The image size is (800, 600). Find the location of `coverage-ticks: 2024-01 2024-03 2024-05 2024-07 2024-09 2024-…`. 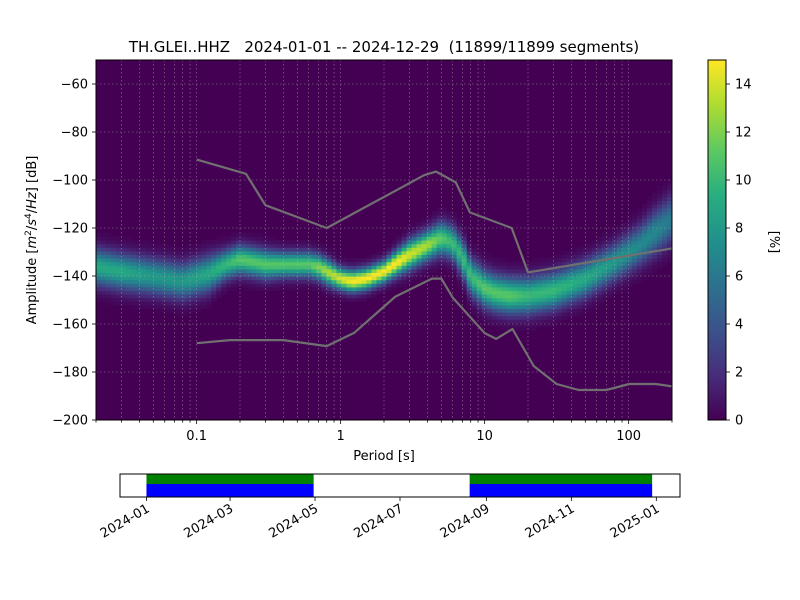

coverage-ticks: 2024-01 2024-03 2024-05 2024-07 2024-09 2024-… is located at coordinates (380, 519).